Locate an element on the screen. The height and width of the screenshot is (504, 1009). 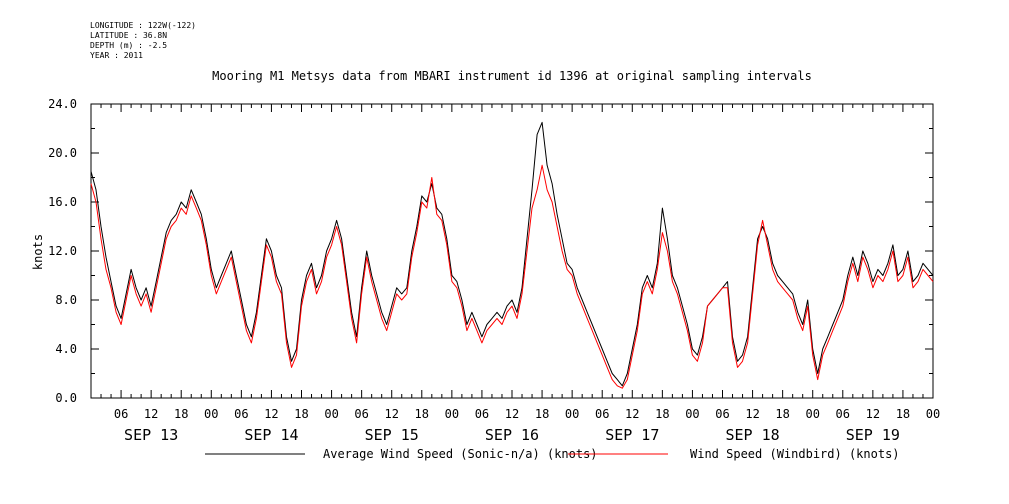
day-label: SEP 13 is located at coordinates (151, 435).